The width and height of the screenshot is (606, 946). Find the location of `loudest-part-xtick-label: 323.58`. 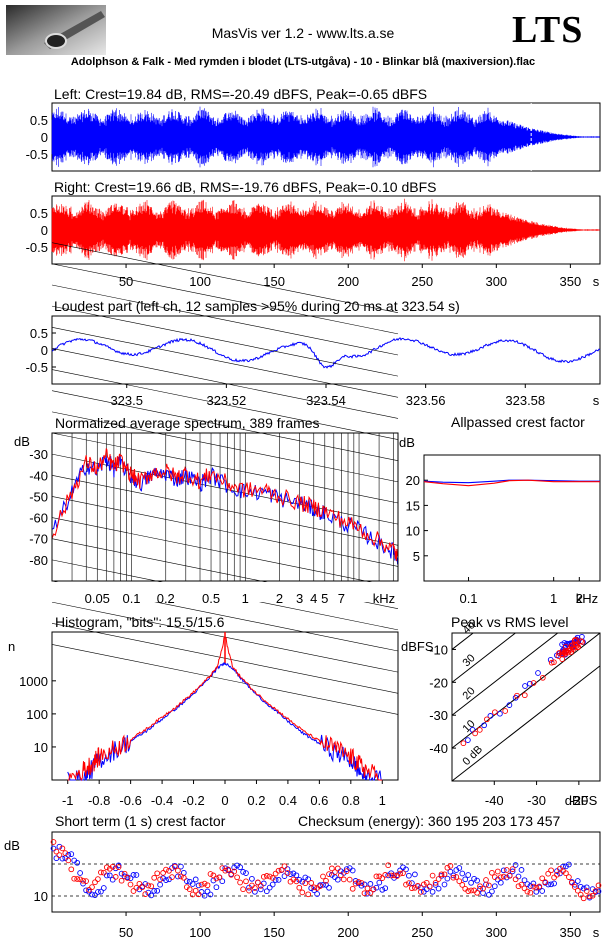

loudest-part-xtick-label: 323.58 is located at coordinates (525, 400).